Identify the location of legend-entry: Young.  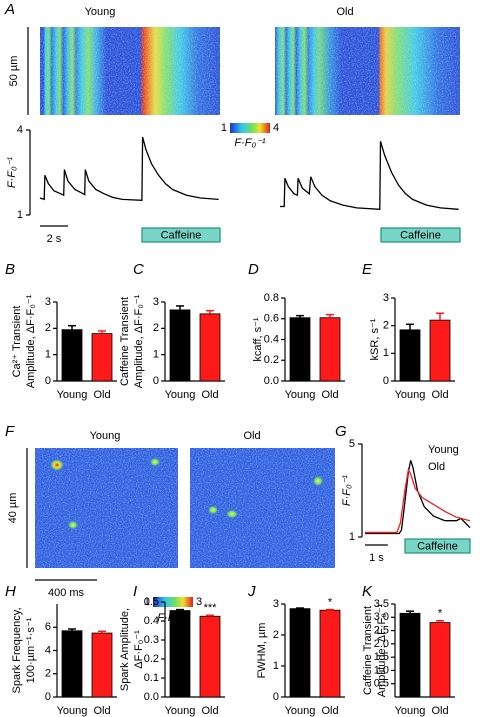
(443, 450).